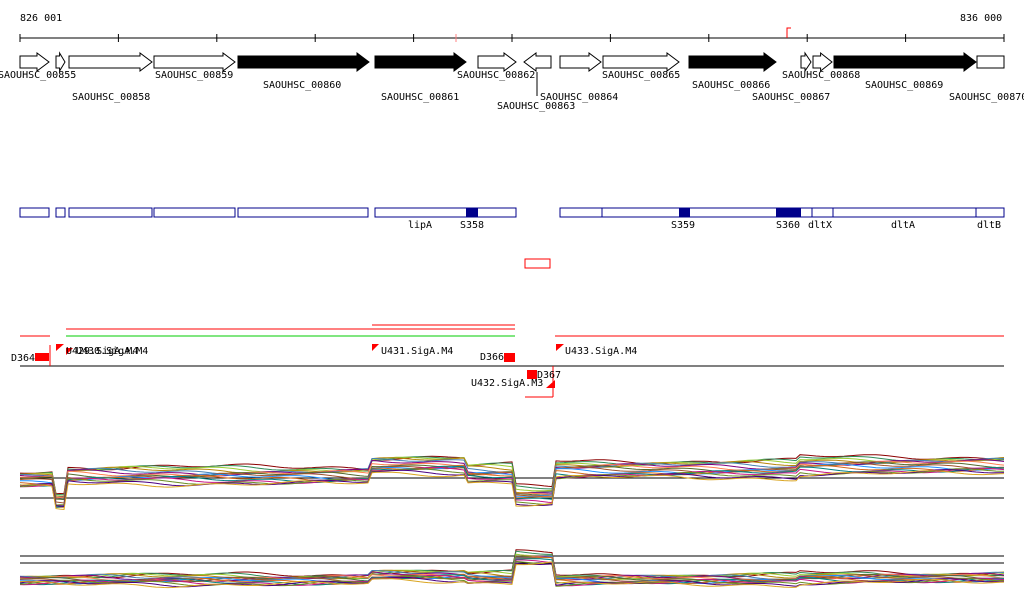 The width and height of the screenshot is (1024, 616). What do you see at coordinates (38, 75) in the screenshot?
I see `gene-label: SAOUHSC_00855` at bounding box center [38, 75].